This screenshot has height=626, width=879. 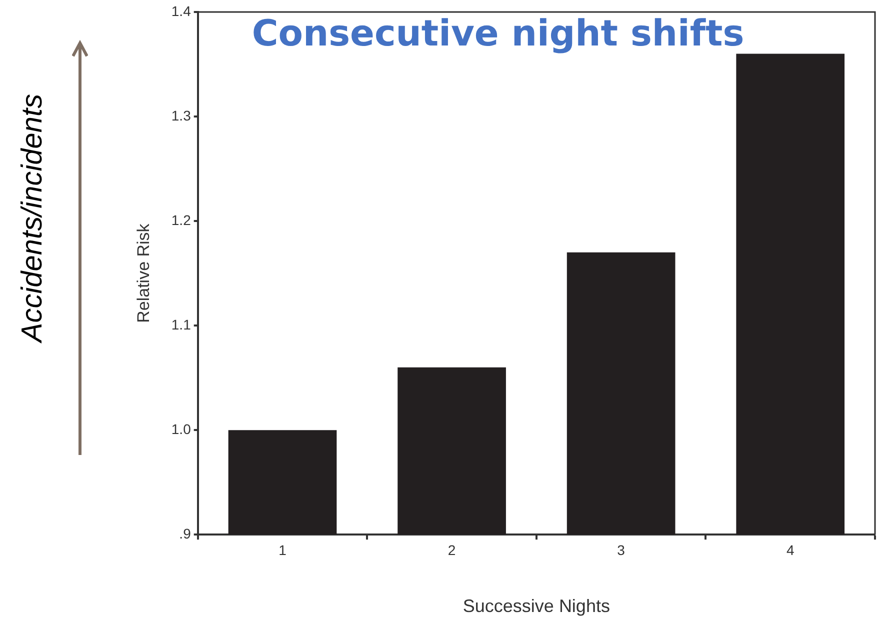 What do you see at coordinates (185, 533) in the screenshot?
I see `y-tick-label: .9` at bounding box center [185, 533].